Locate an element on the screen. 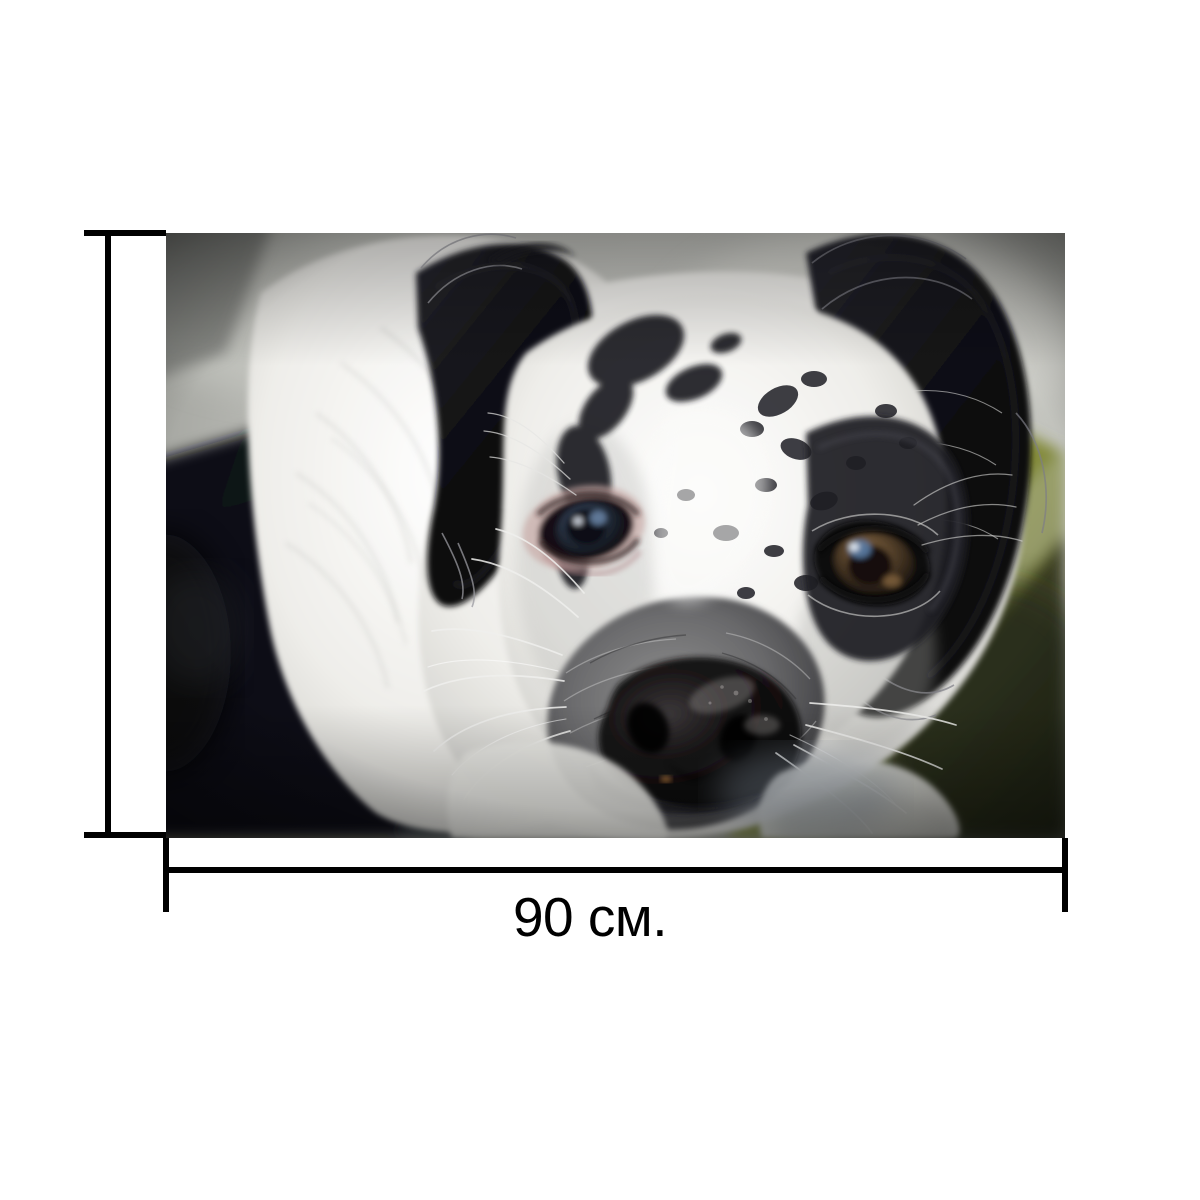 This screenshot has height=1200, width=1200. height-tick-top is located at coordinates (125, 233).